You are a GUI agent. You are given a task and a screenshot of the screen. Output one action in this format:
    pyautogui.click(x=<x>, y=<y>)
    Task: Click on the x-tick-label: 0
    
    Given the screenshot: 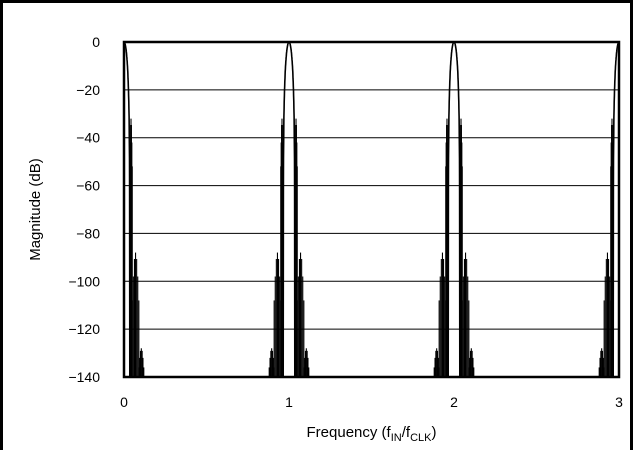 What is the action you would take?
    pyautogui.click(x=124, y=402)
    